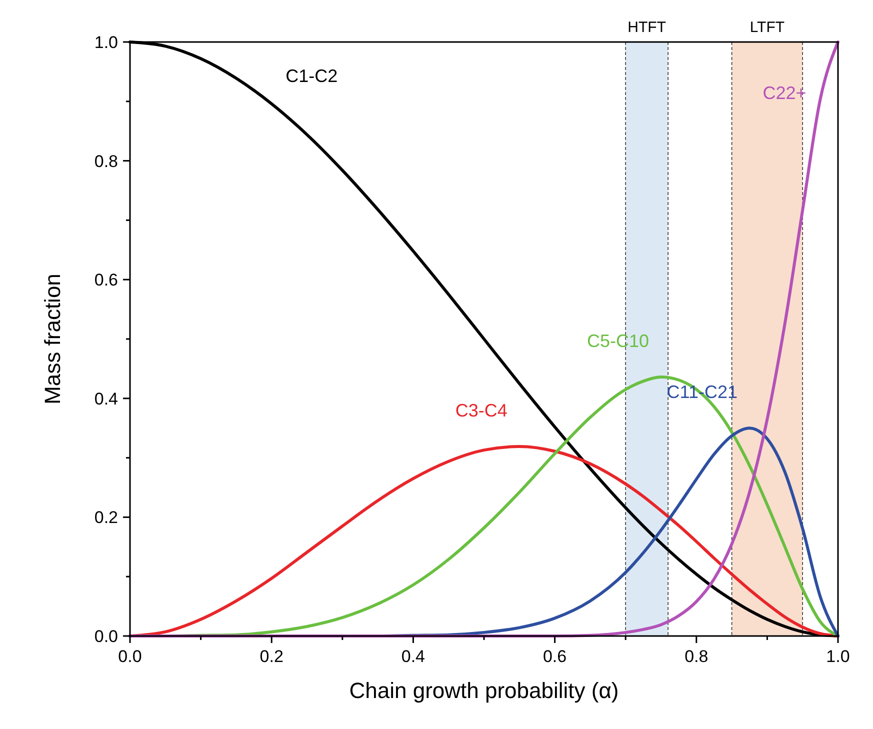 The width and height of the screenshot is (873, 729). What do you see at coordinates (106, 398) in the screenshot?
I see `y-tick-label: 0.4` at bounding box center [106, 398].